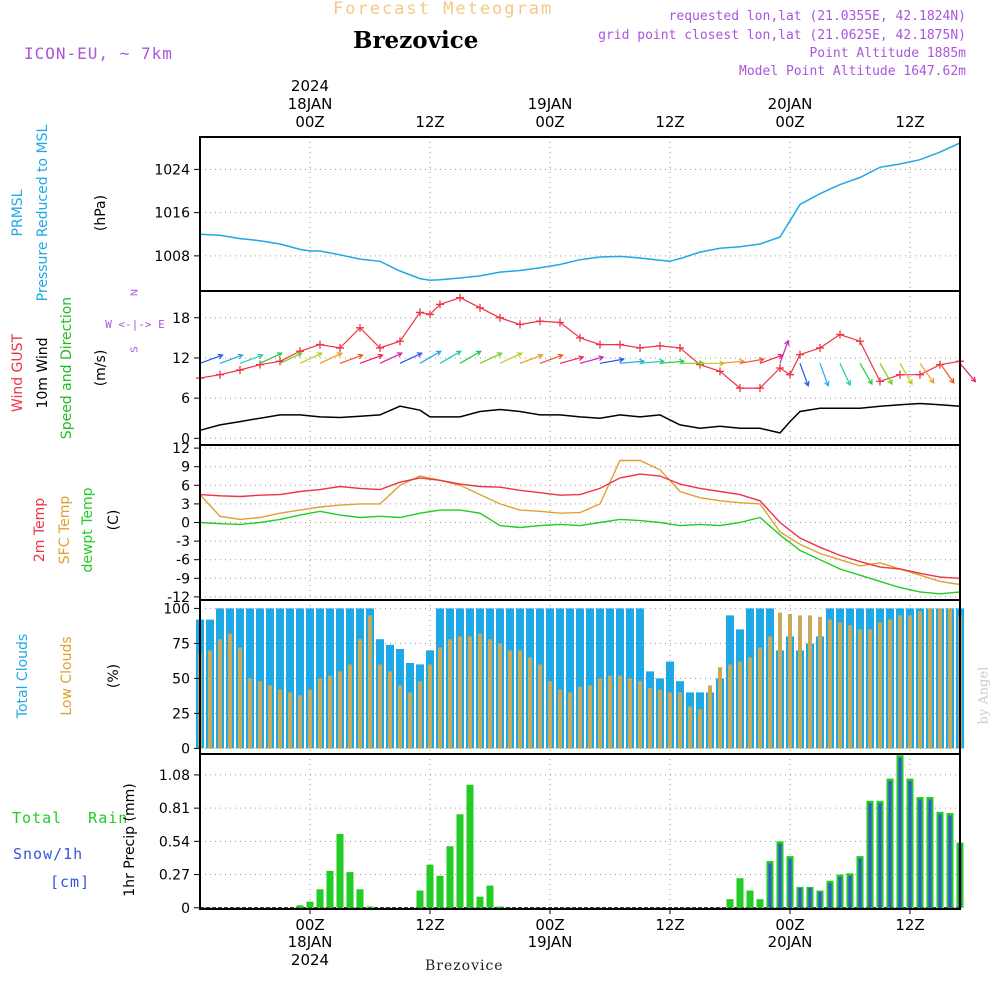  I want to click on bottom-hour-label: 00Z, so click(789, 925).